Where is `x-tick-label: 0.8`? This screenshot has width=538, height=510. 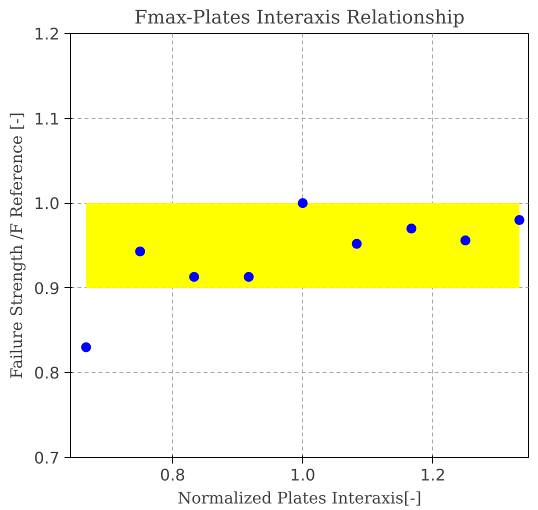
x-tick-label: 0.8 is located at coordinates (173, 475).